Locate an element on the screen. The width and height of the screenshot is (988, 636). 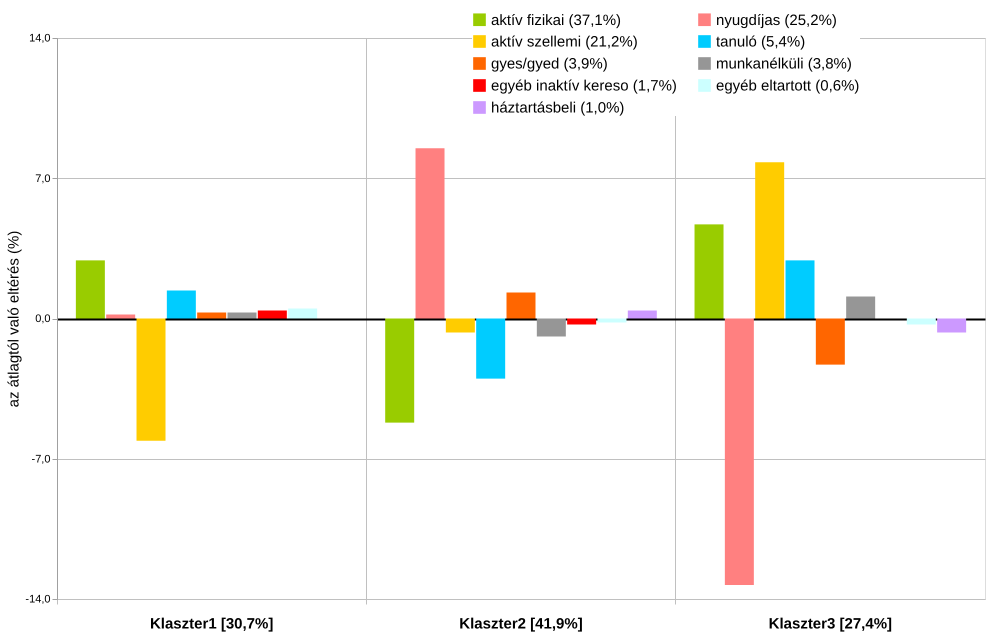
legend-label: egyéb eltartott (0,6%) is located at coordinates (788, 86).